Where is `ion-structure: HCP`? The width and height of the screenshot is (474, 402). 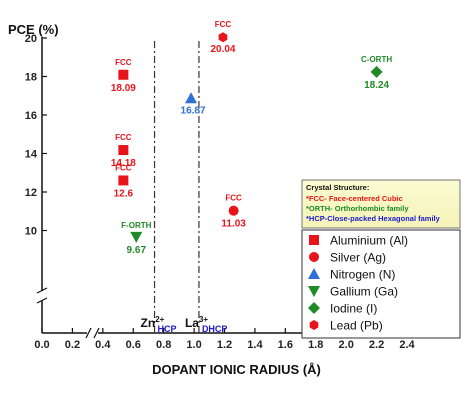 ion-structure: HCP is located at coordinates (167, 329).